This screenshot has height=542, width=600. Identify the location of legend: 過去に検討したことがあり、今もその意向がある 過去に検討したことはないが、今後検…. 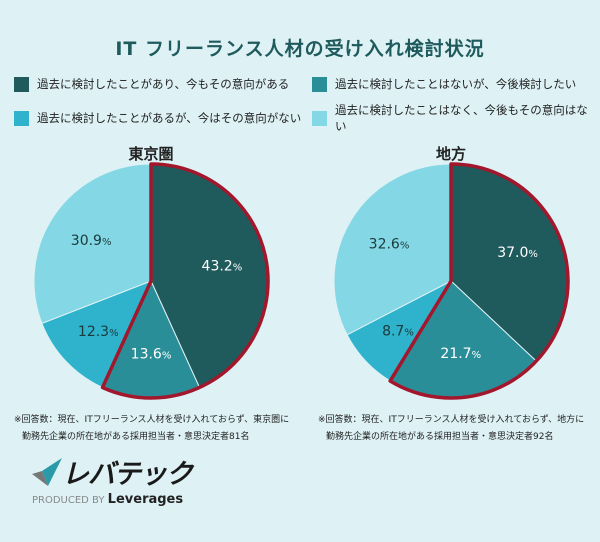
(304, 105).